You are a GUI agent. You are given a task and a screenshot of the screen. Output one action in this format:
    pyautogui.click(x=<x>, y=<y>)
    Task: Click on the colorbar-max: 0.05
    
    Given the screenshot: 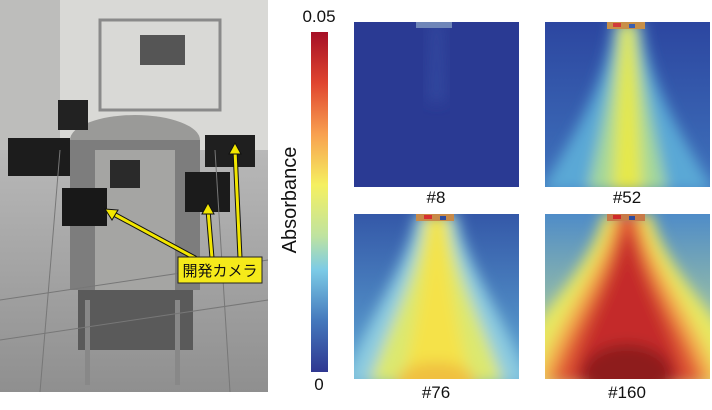 What is the action you would take?
    pyautogui.click(x=318, y=16)
    